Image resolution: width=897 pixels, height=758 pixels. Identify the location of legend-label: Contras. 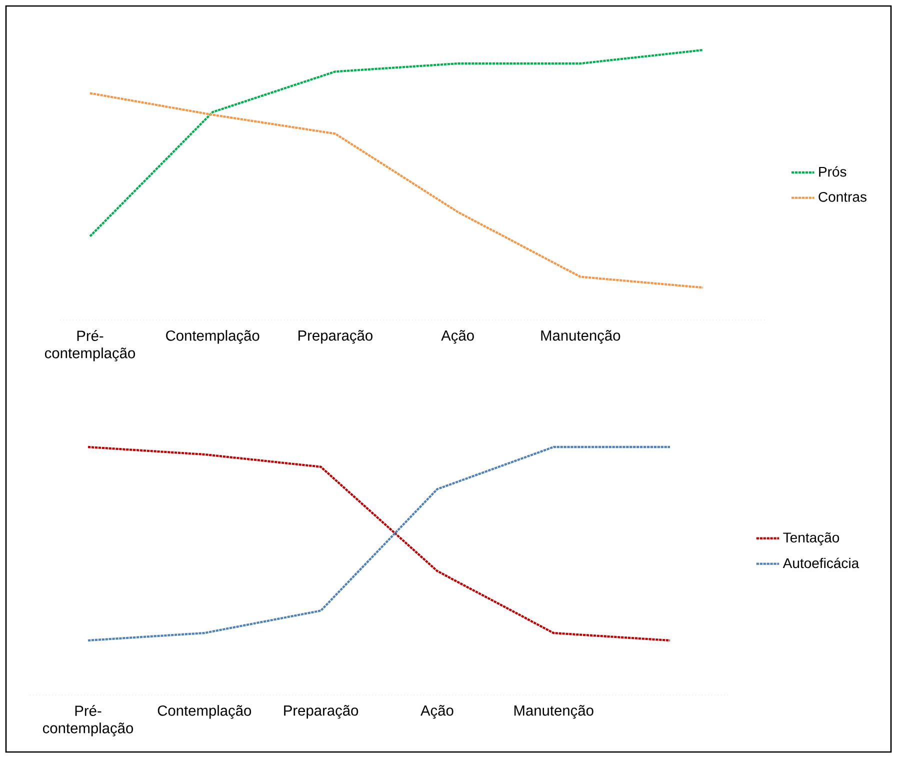
(842, 197).